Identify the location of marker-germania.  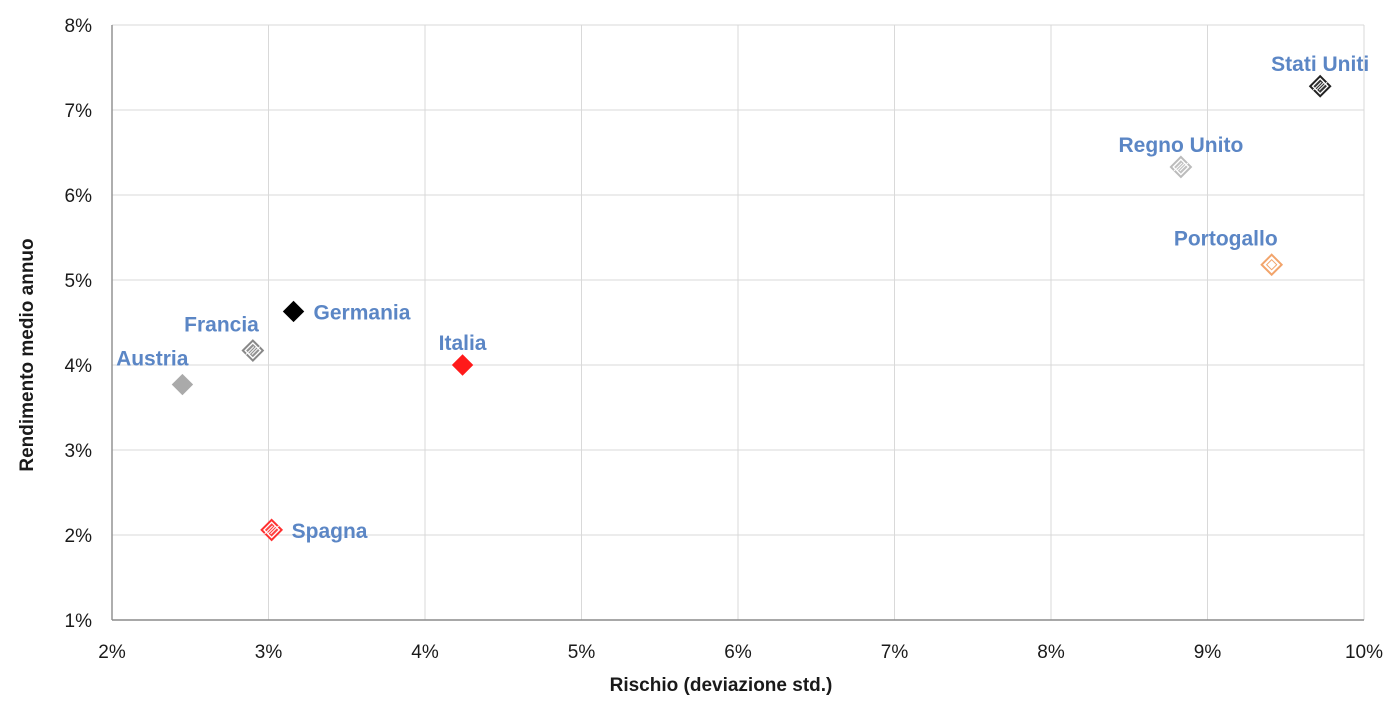
(293, 311).